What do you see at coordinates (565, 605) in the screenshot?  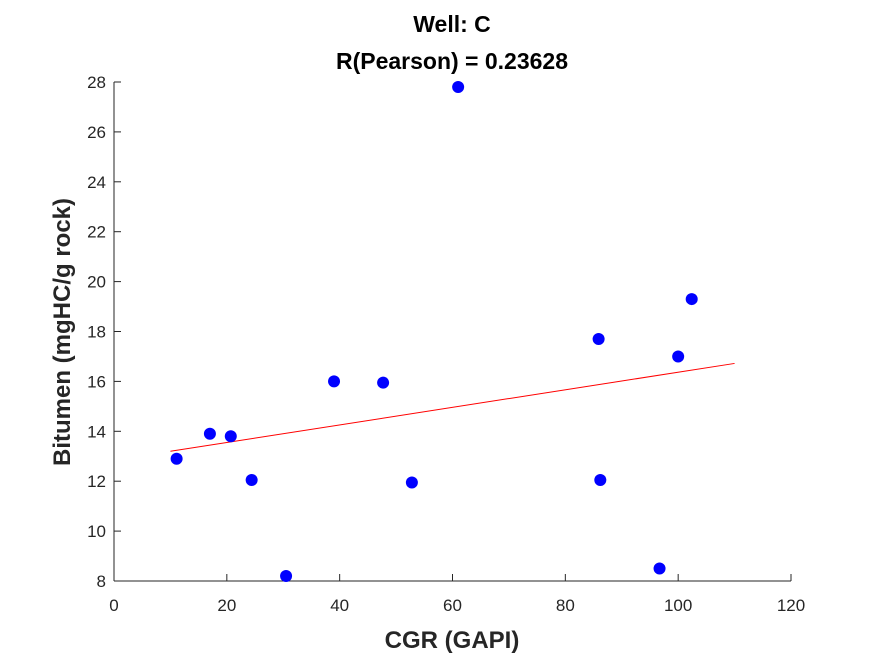 I see `x-tick-label: 80` at bounding box center [565, 605].